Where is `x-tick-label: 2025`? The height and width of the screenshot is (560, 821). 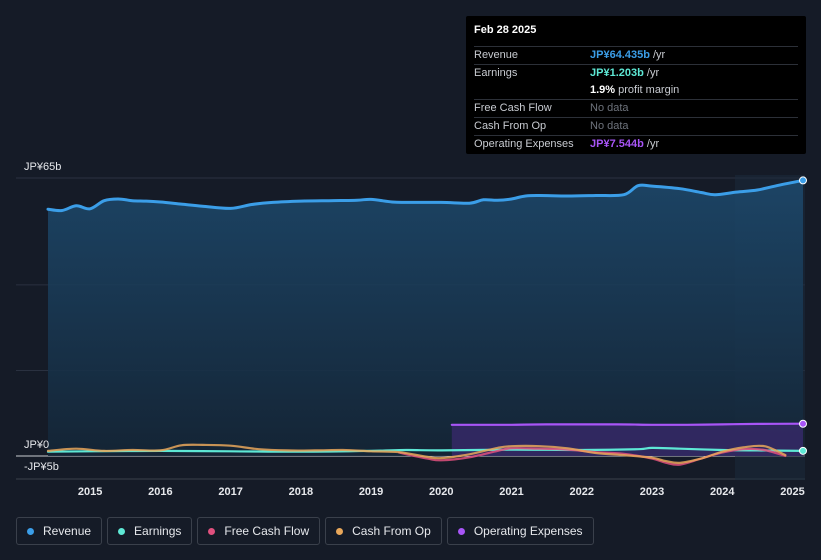
x-tick-label: 2025 is located at coordinates (792, 492).